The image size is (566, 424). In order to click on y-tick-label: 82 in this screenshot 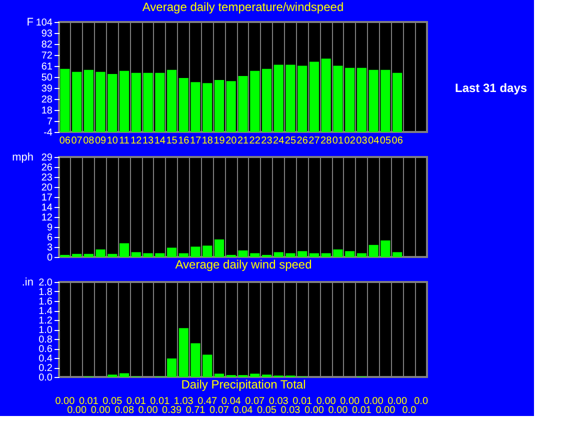, I will do `click(47, 45)`.